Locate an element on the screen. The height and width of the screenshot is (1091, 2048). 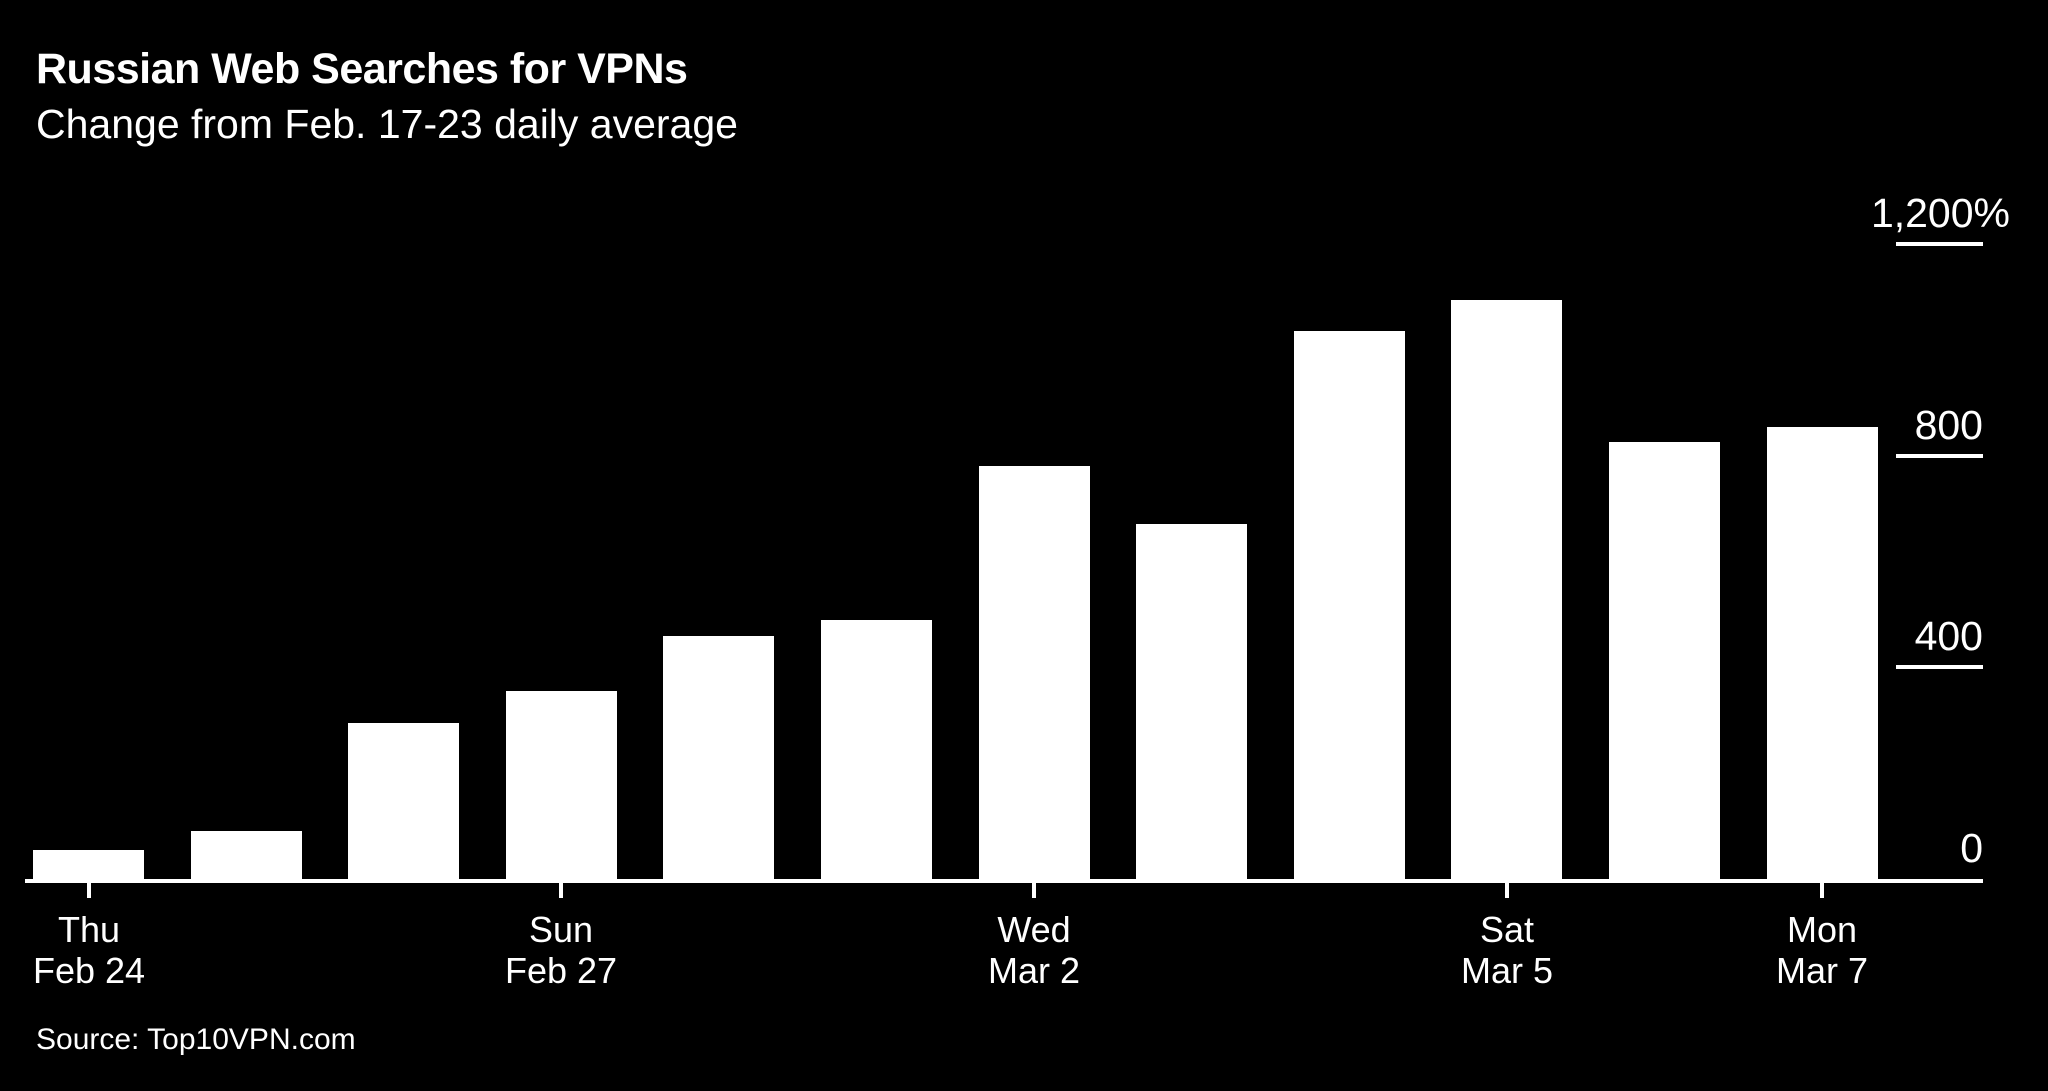
x-tick-label-mar-7: Mon Mar 7 is located at coordinates (1822, 950).